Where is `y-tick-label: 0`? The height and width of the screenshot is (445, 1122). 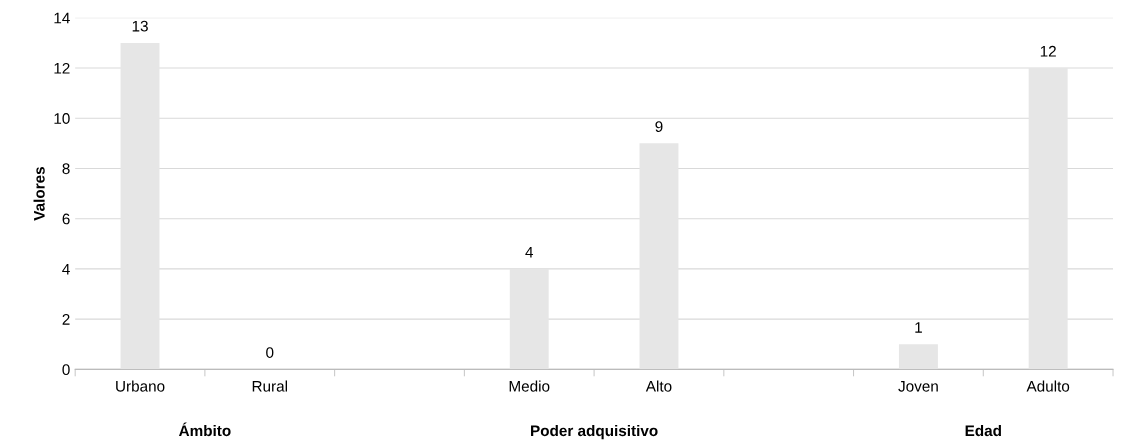
y-tick-label: 0 is located at coordinates (66, 370).